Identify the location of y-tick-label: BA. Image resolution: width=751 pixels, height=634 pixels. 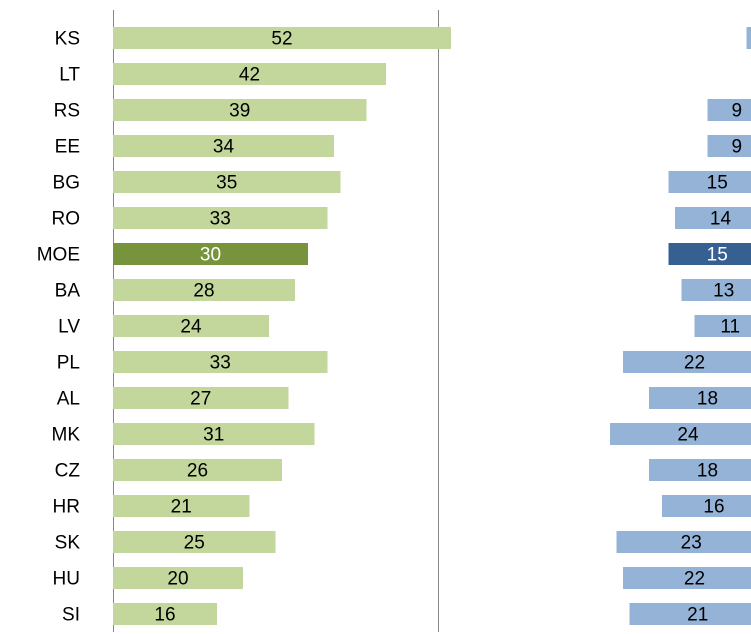
(68, 291).